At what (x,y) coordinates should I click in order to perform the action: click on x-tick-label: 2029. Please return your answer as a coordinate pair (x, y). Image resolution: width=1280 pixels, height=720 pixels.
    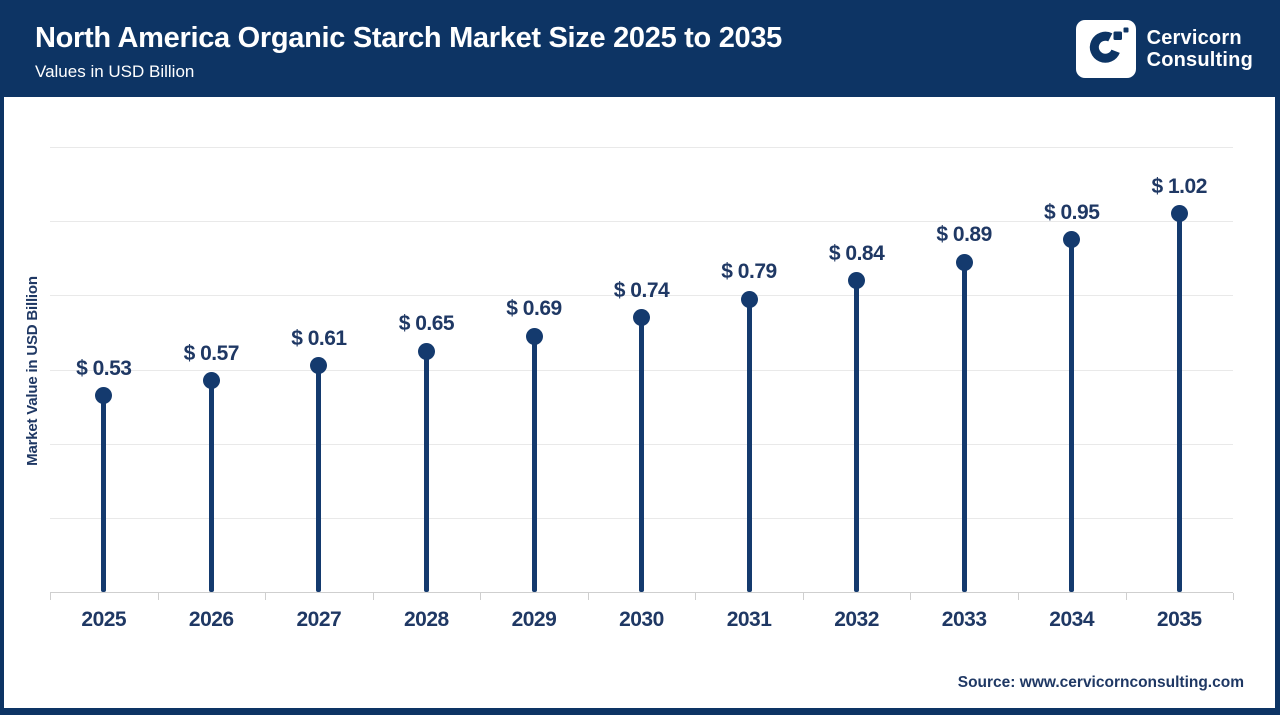
    Looking at the image, I should click on (534, 619).